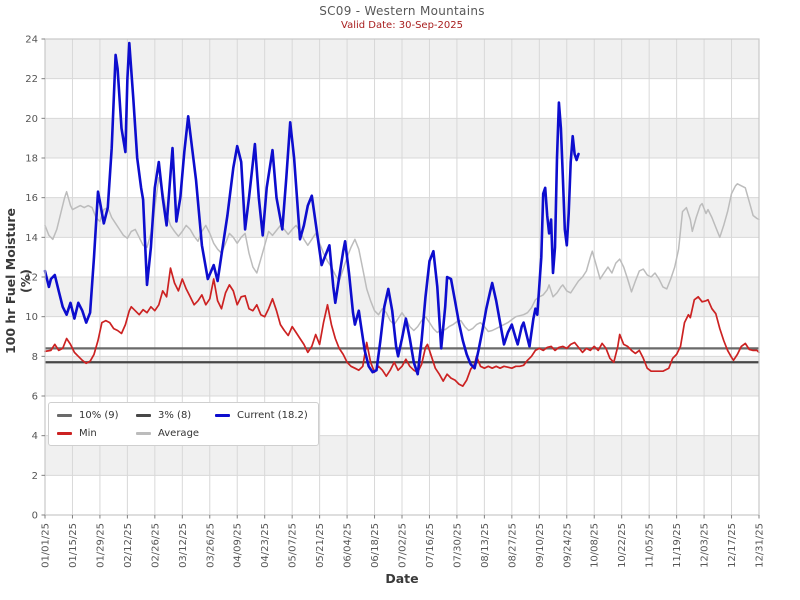 Image resolution: width=800 pixels, height=600 pixels. What do you see at coordinates (64, 415) in the screenshot?
I see `10pct-line-swatch` at bounding box center [64, 415].